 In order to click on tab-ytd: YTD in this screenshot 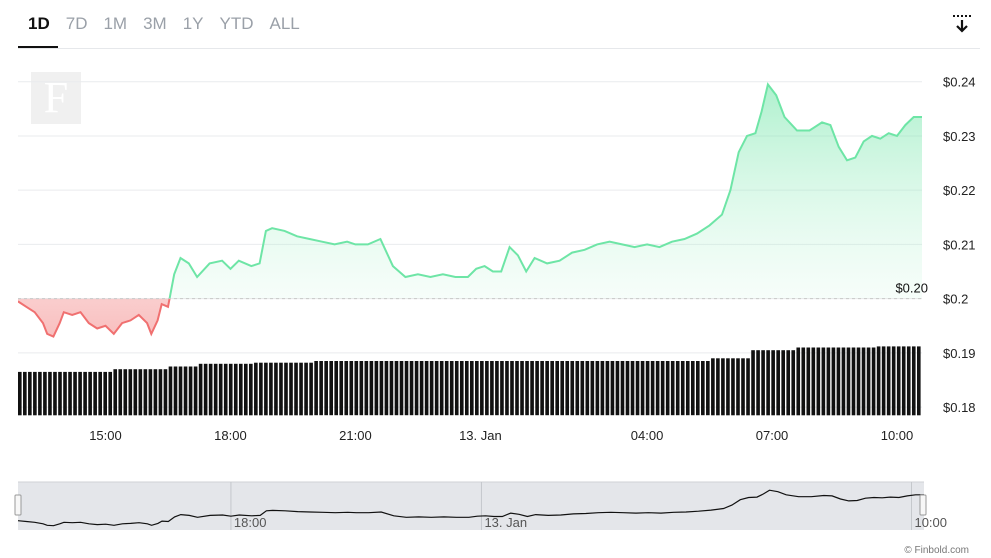, I will do `click(236, 23)`.